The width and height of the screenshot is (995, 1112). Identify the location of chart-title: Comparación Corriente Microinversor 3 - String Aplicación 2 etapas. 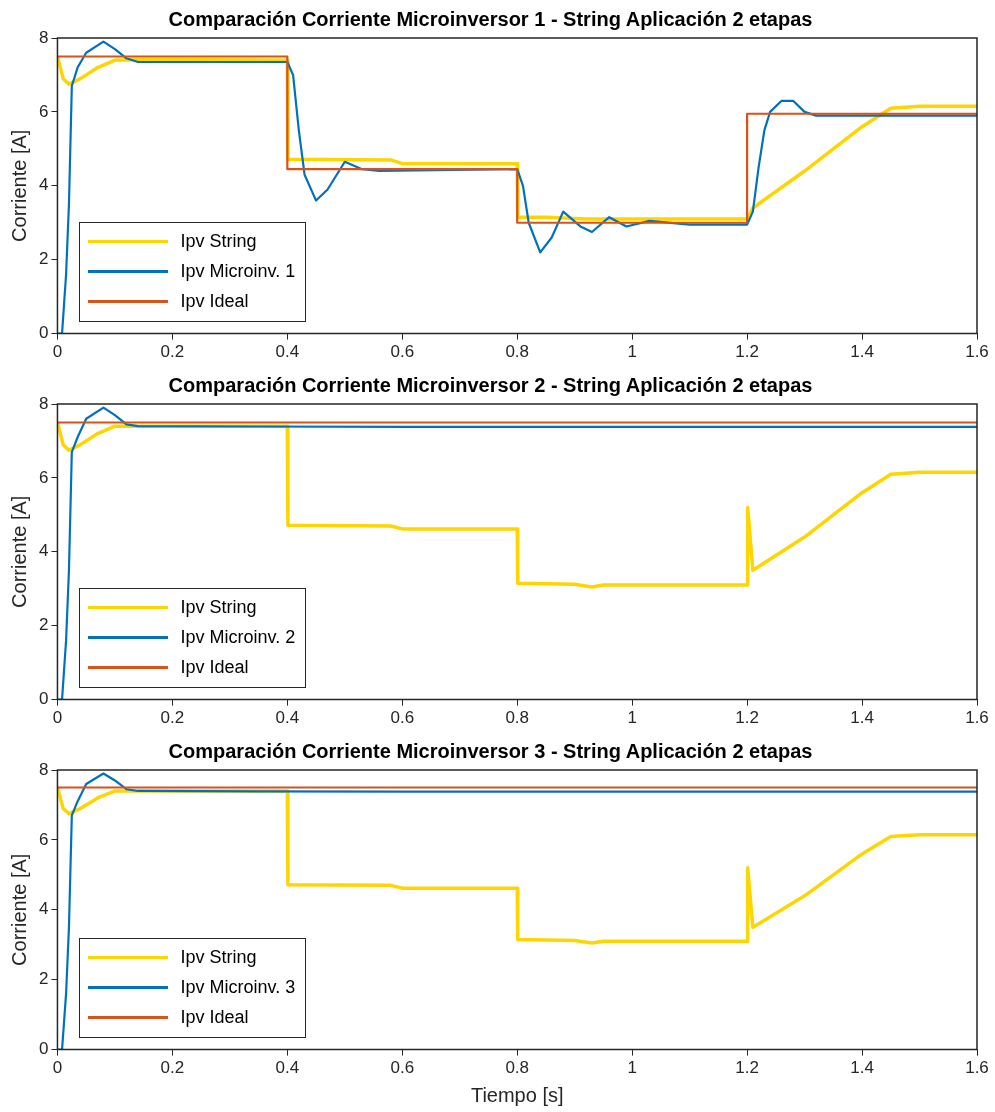
(490, 750).